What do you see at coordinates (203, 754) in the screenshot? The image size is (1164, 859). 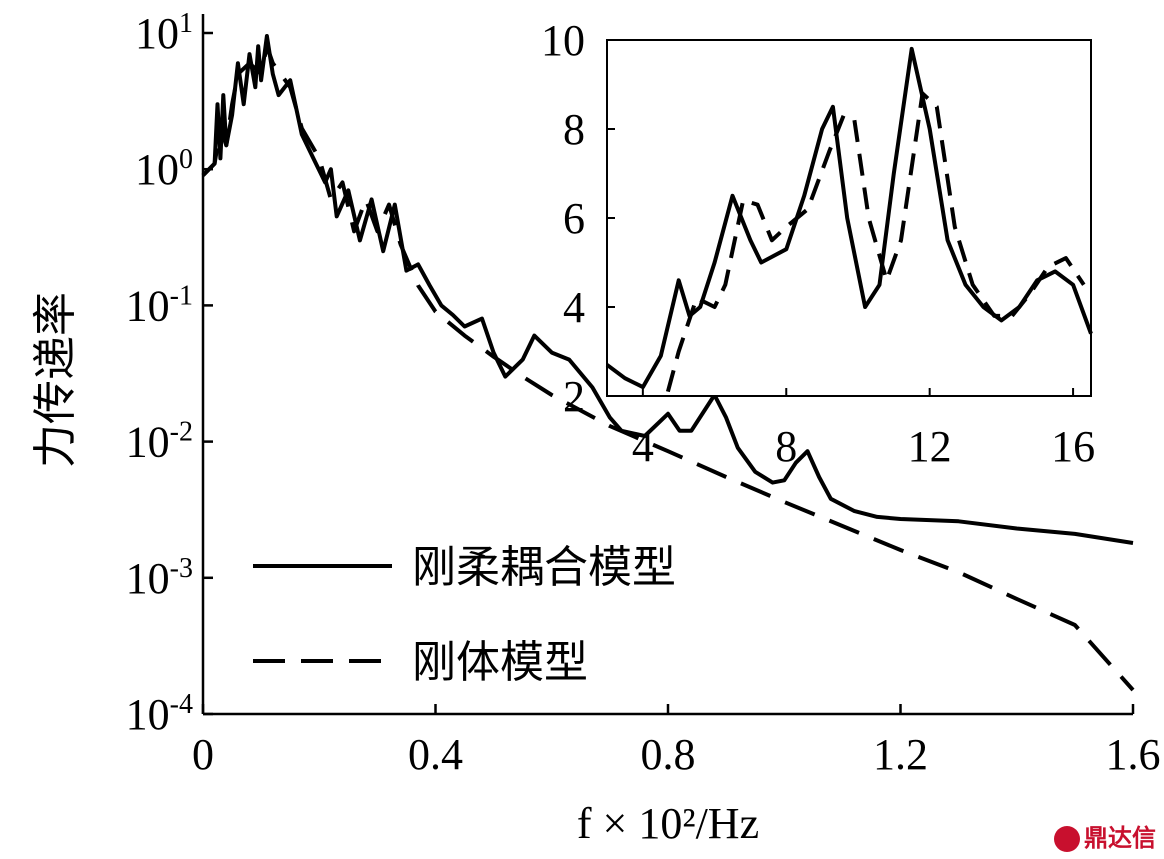 I see `x-tick-label: 0` at bounding box center [203, 754].